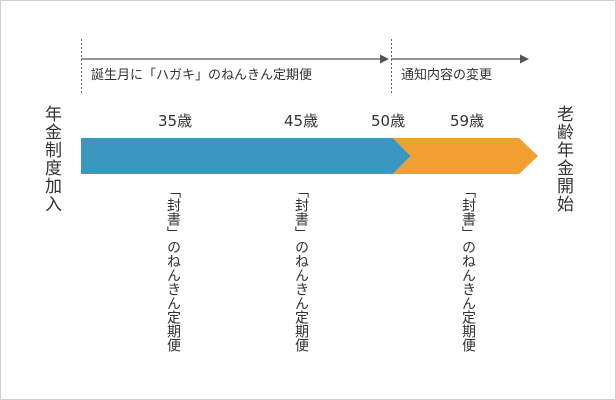  What do you see at coordinates (468, 268) in the screenshot?
I see `mail-note-59: 「封書」のねんきん定期便` at bounding box center [468, 268].